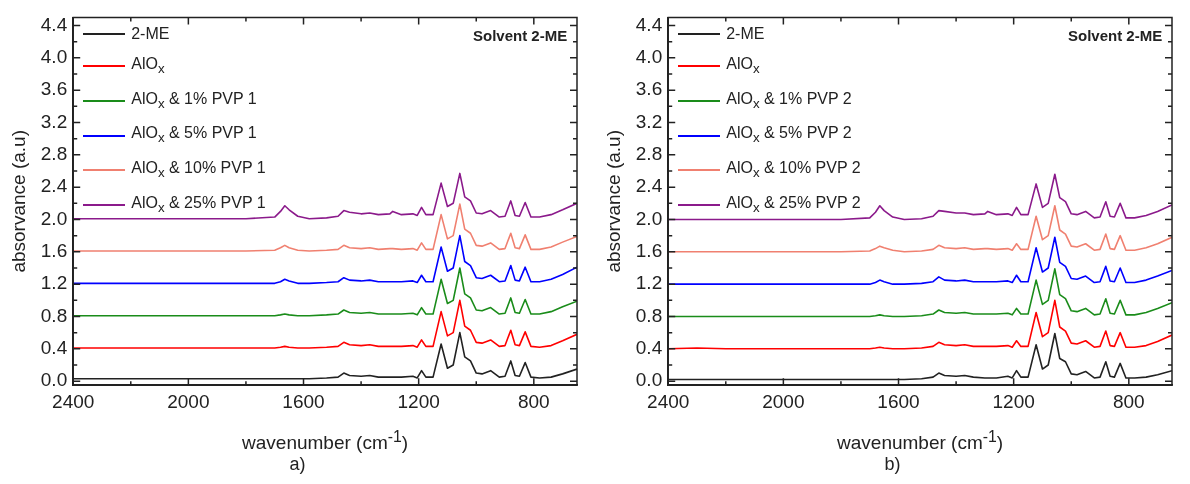 The height and width of the screenshot is (484, 1190). What do you see at coordinates (892, 464) in the screenshot?
I see `text: b)` at bounding box center [892, 464].